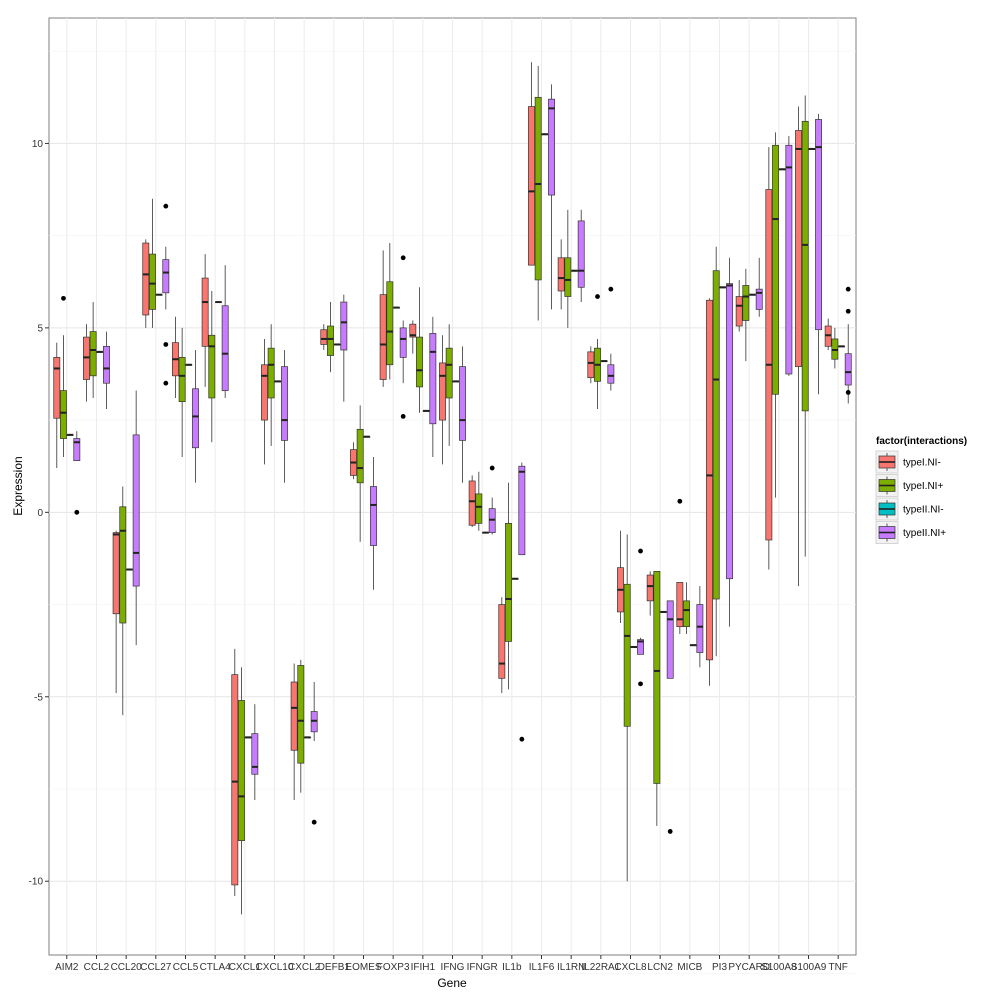  Describe the element at coordinates (383, 318) in the screenshot. I see `box-foxp3-typei-ni-` at that location.